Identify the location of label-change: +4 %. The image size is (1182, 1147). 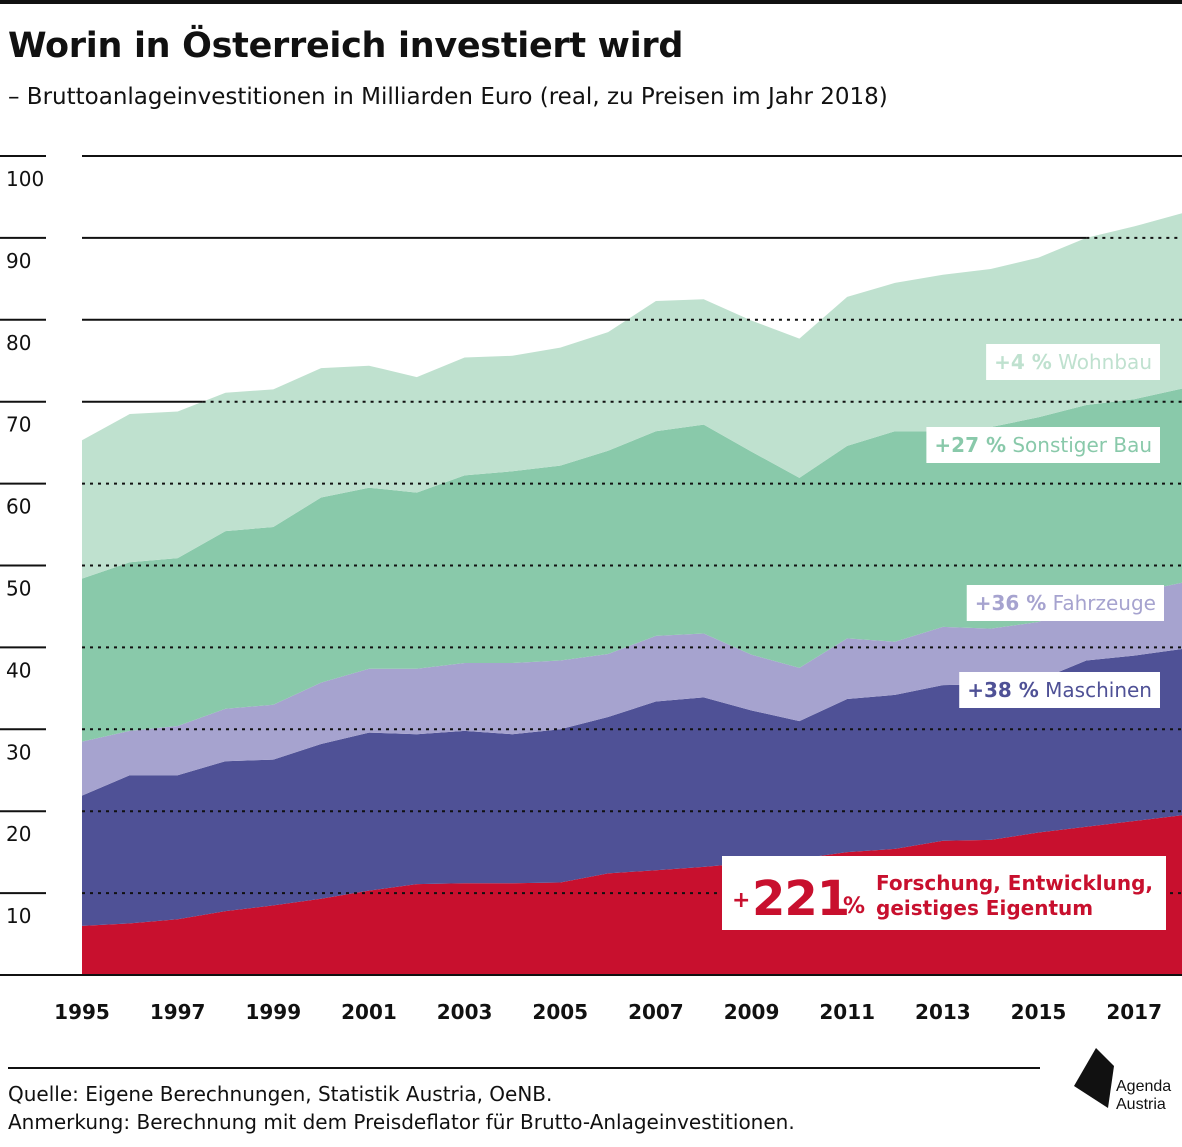
(1023, 362).